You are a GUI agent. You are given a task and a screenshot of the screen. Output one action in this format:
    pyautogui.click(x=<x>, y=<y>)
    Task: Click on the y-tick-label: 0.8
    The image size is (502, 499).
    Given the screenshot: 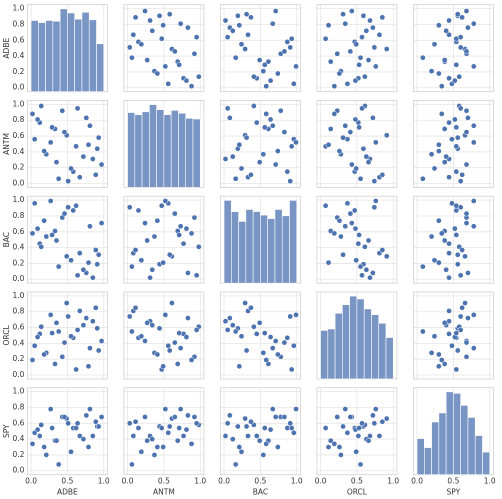 What is the action you would take?
    pyautogui.click(x=18, y=23)
    